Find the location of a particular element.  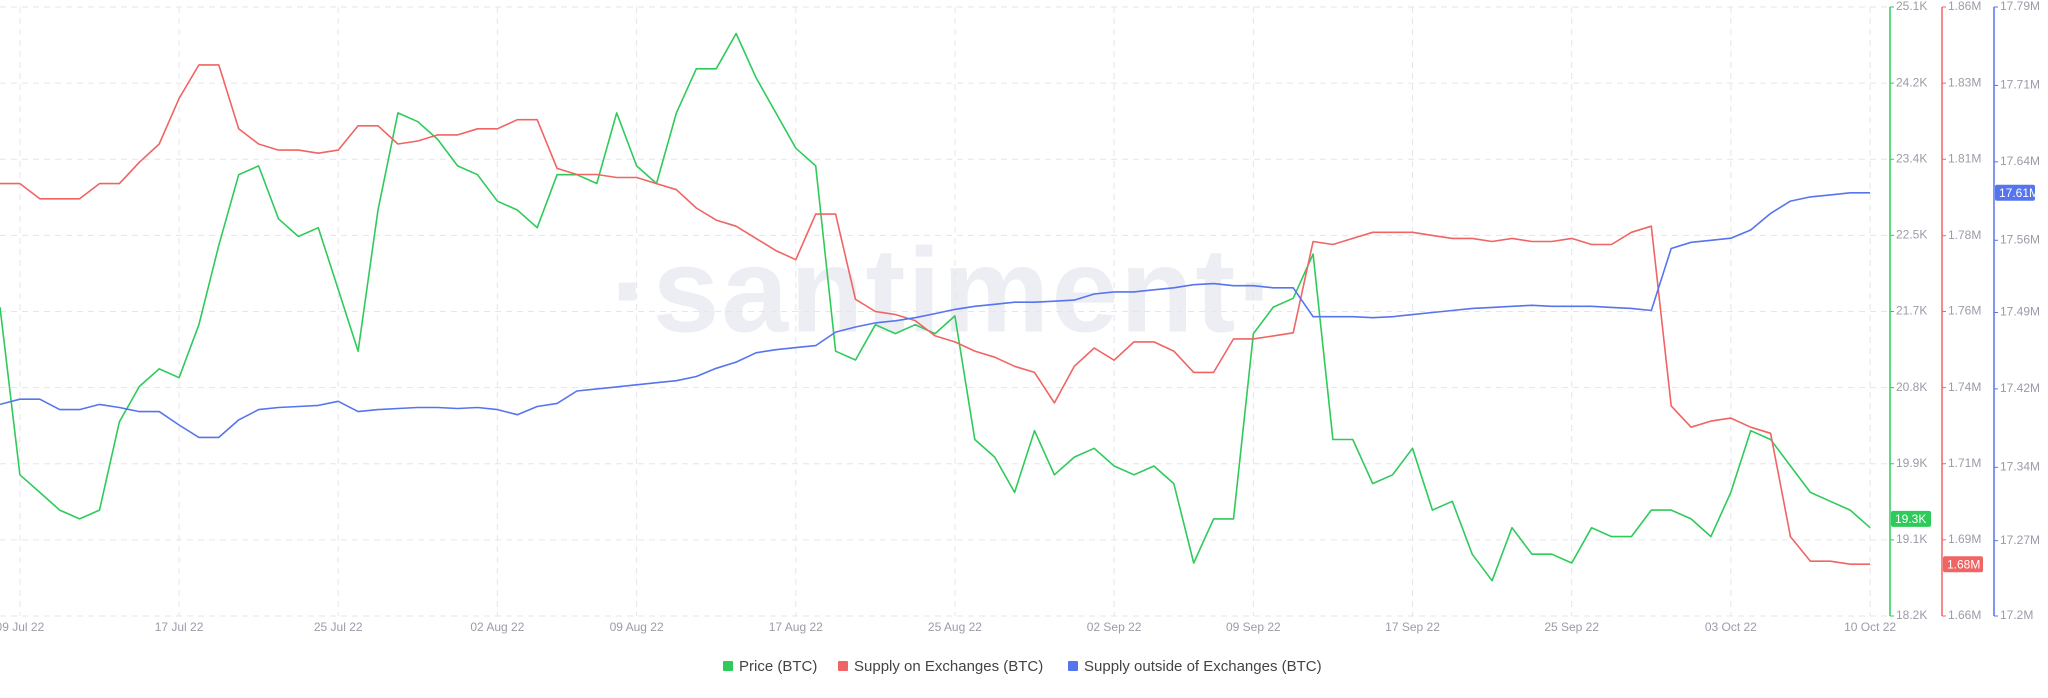

y-tick-label: 21.7K is located at coordinates (1911, 311).